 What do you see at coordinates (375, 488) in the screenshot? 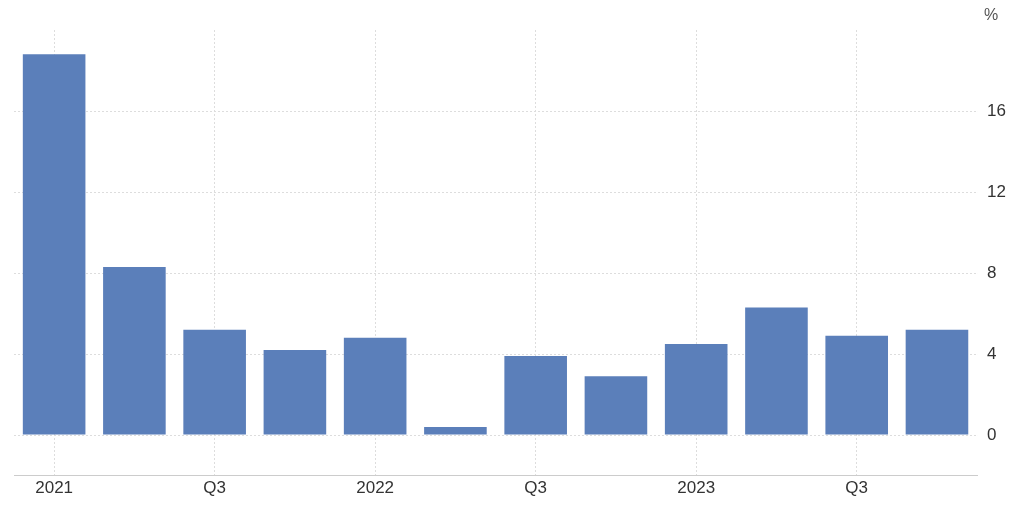
I see `x-tick-label: 2022` at bounding box center [375, 488].